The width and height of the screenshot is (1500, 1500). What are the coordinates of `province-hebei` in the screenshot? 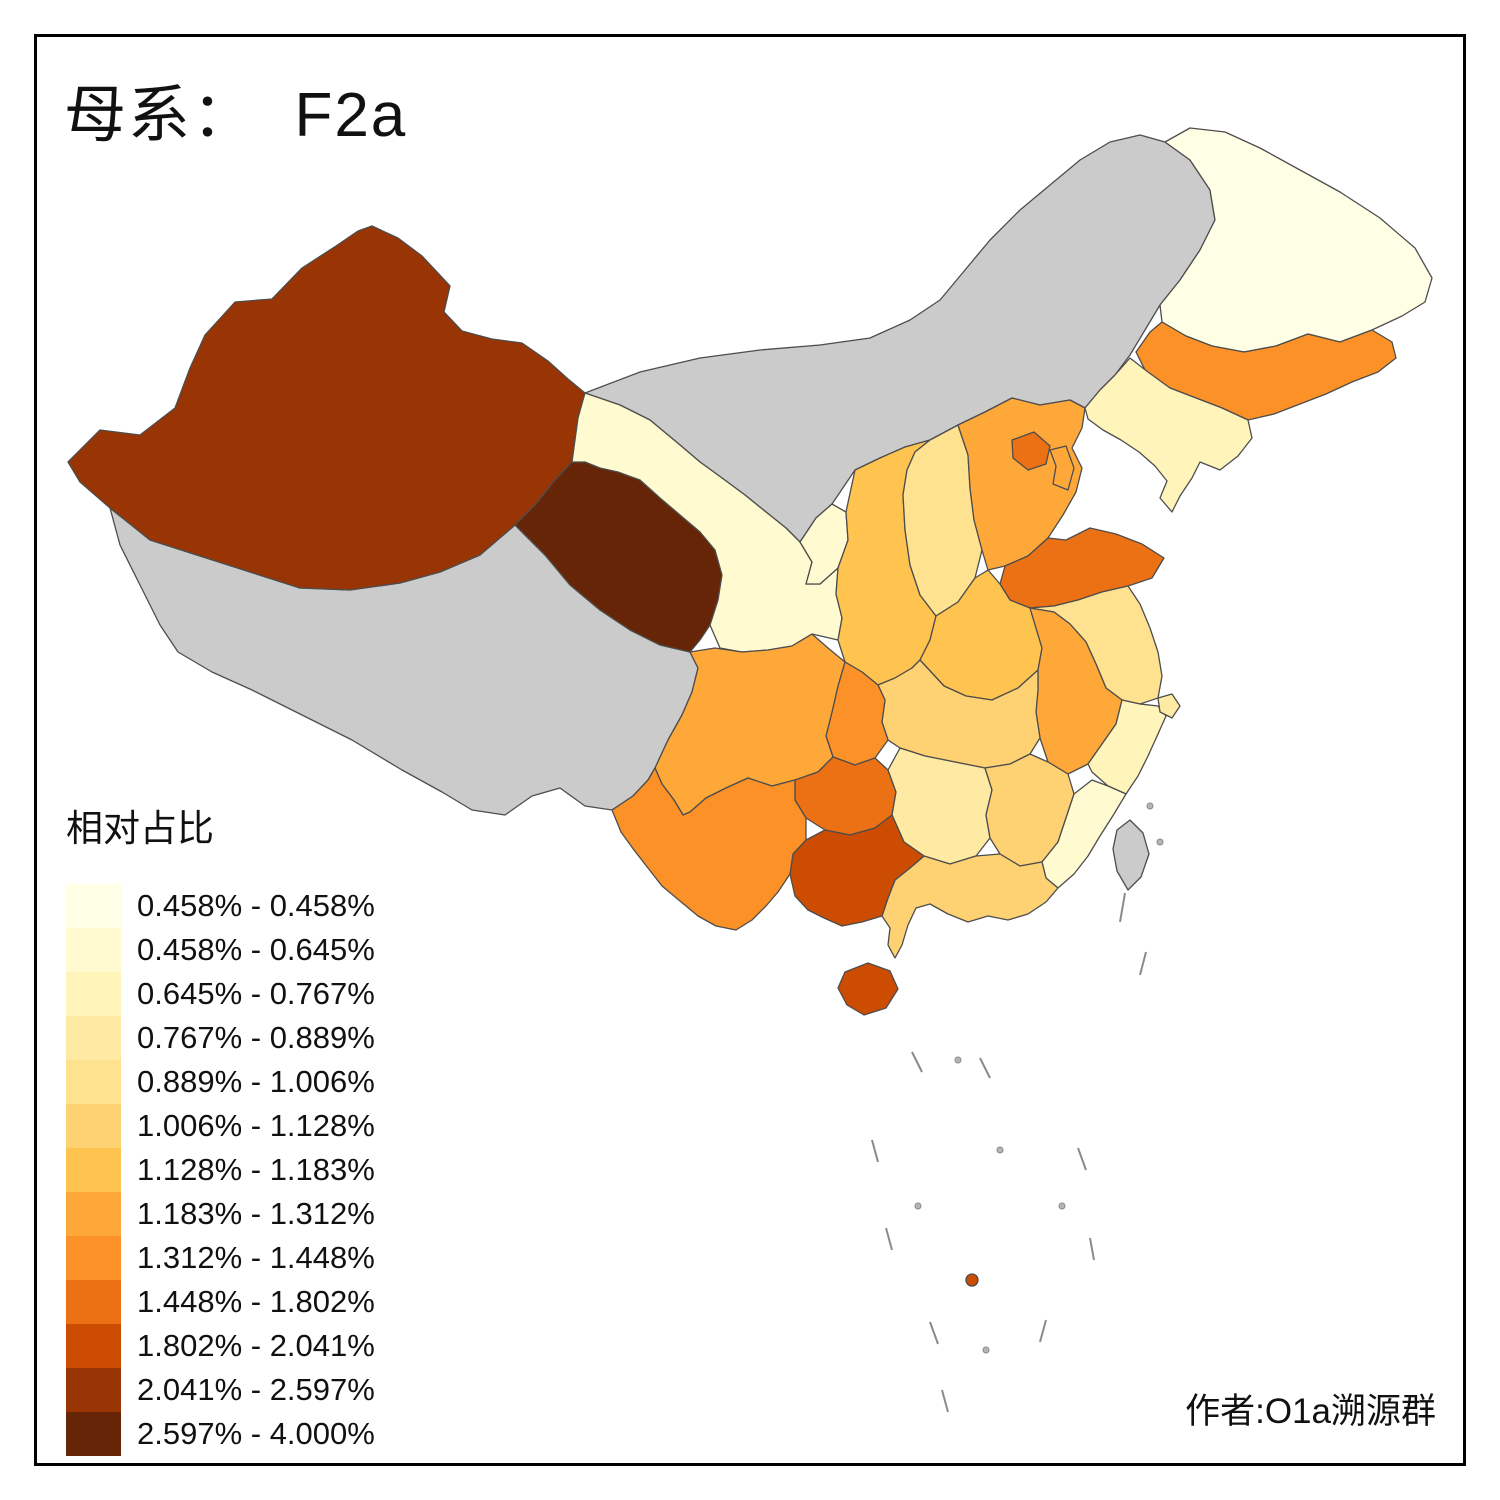 It's located at (1021, 484).